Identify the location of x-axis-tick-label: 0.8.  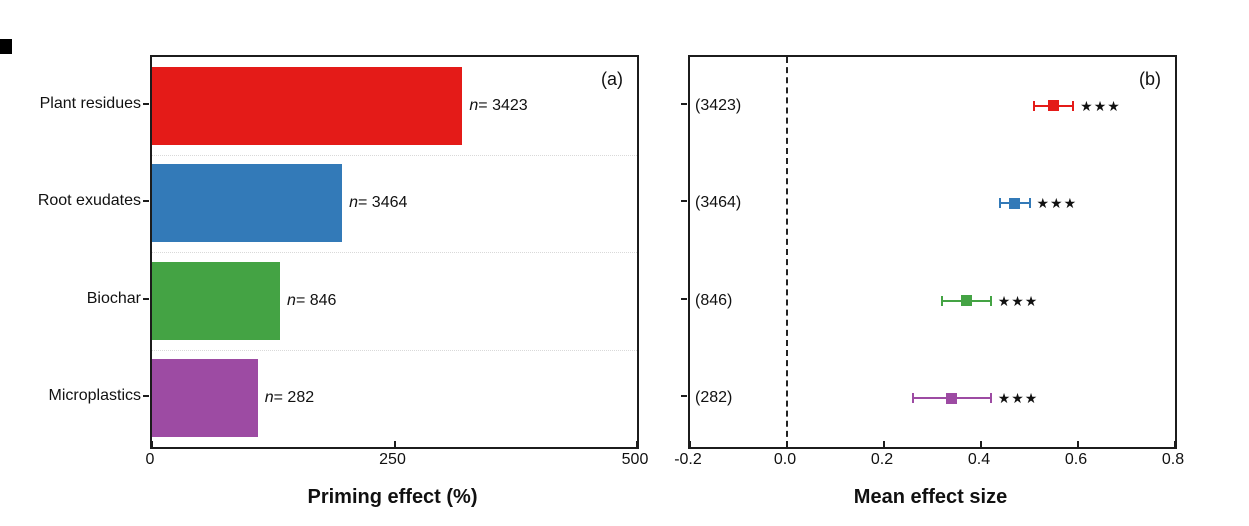
(1173, 459).